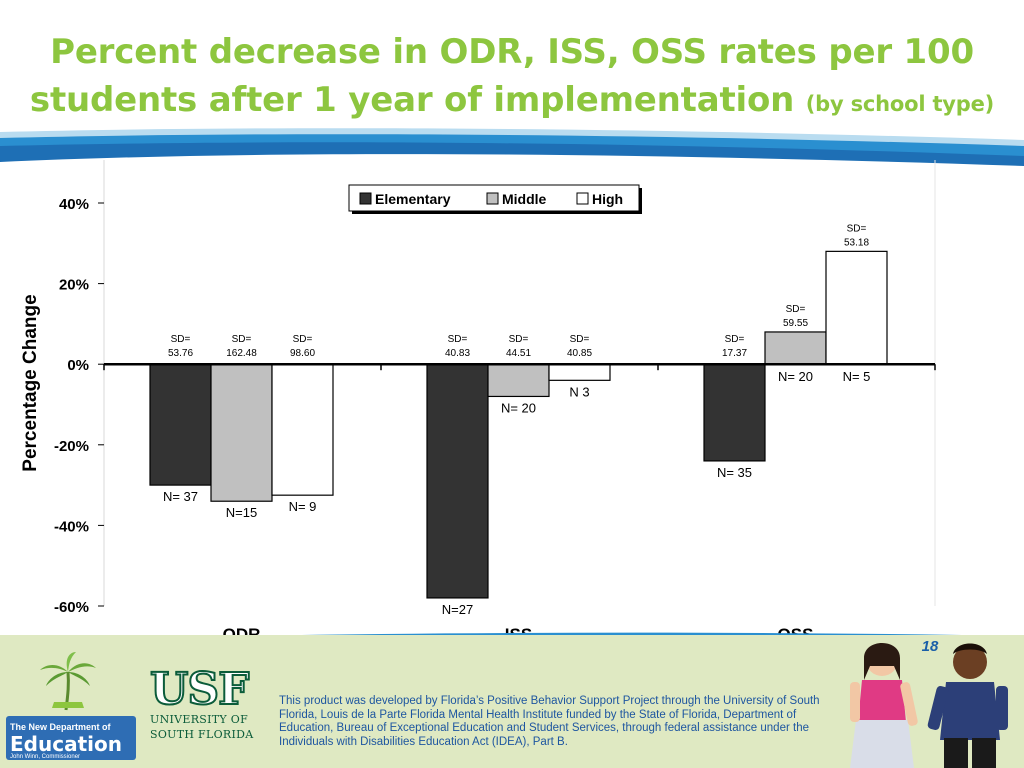  Describe the element at coordinates (241, 353) in the screenshot. I see `sd-value: 162.48` at that location.